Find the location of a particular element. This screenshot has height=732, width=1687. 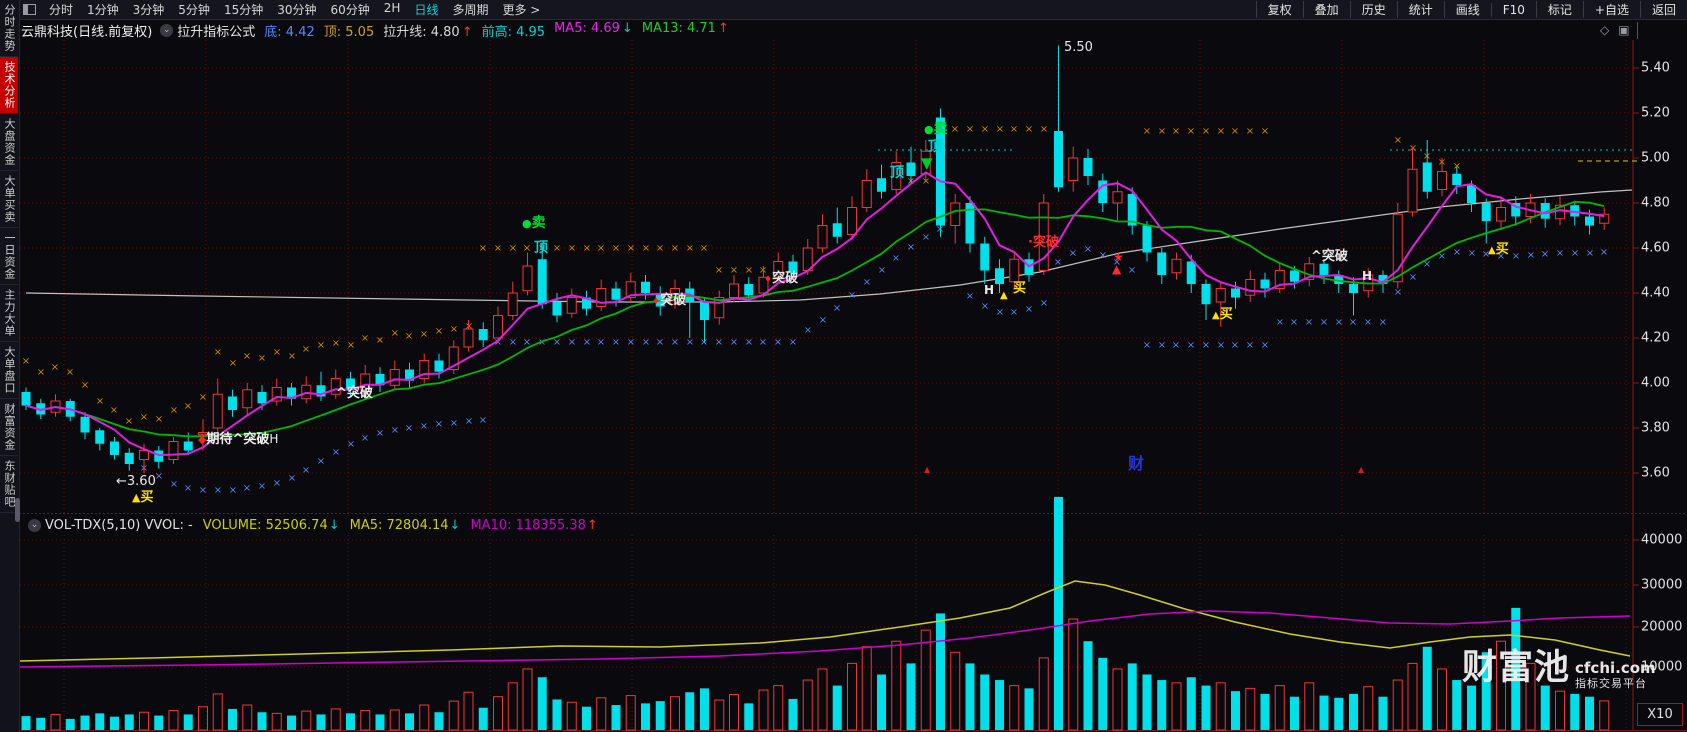

period-tab-2: 3分钟 is located at coordinates (148, 10).